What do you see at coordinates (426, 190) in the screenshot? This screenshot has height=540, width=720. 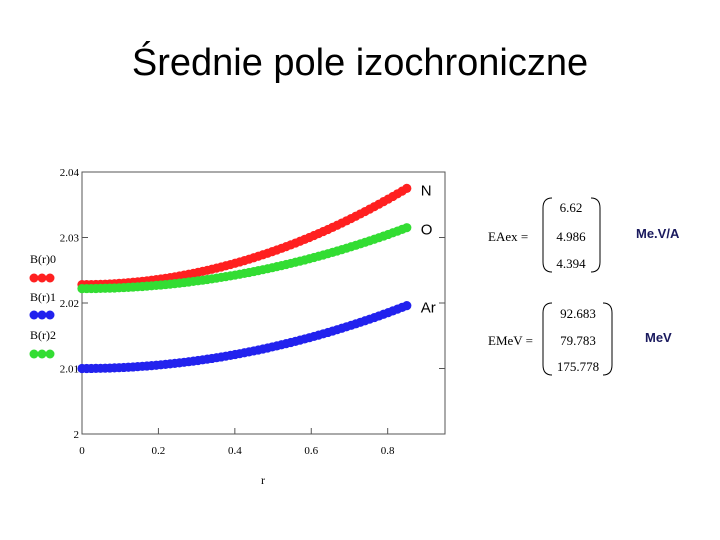 I see `series-label-N: N` at bounding box center [426, 190].